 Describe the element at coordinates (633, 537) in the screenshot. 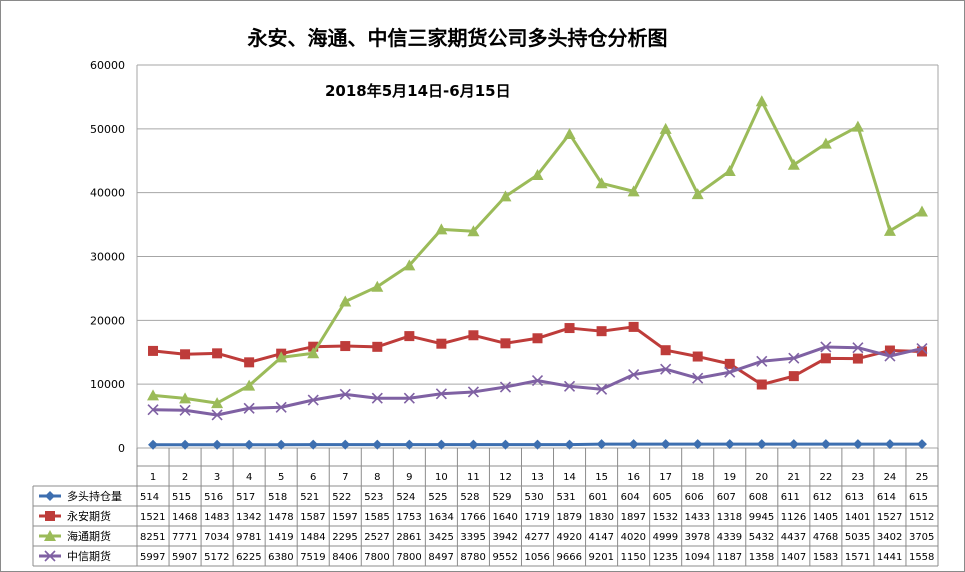

I see `table-cell-value: 4020` at that location.